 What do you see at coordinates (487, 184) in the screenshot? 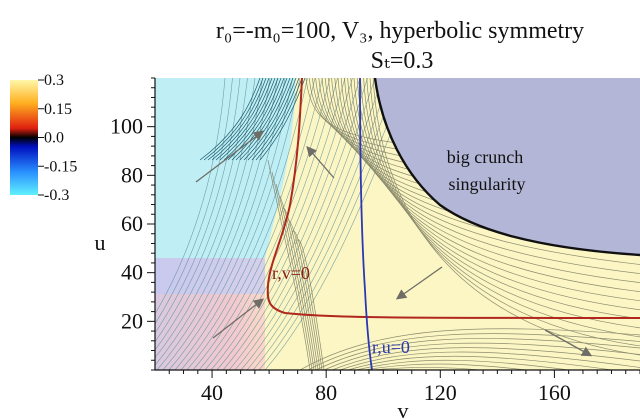
I see `singularity-label-line2: singularity` at bounding box center [487, 184].